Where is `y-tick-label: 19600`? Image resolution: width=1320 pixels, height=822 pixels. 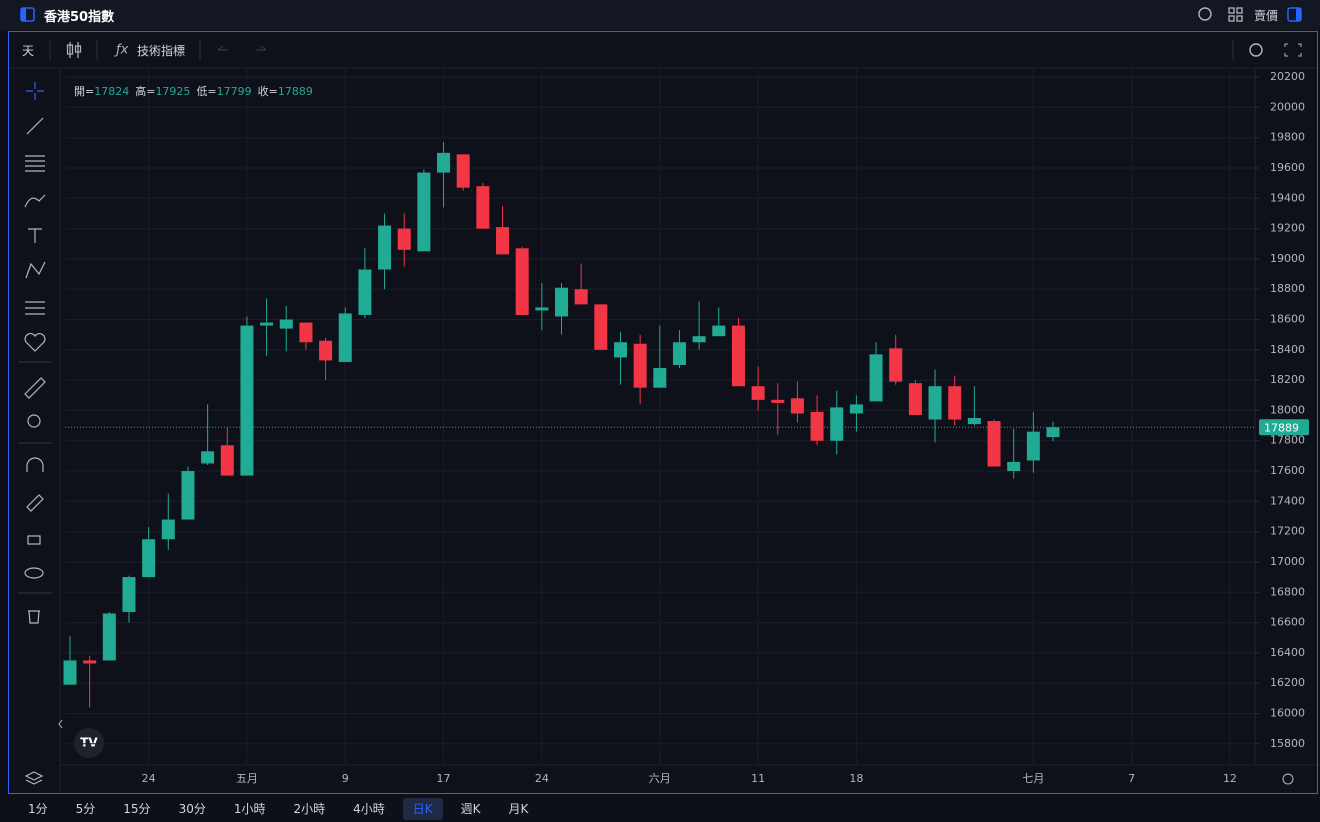
y-tick-label: 19600 is located at coordinates (1287, 167).